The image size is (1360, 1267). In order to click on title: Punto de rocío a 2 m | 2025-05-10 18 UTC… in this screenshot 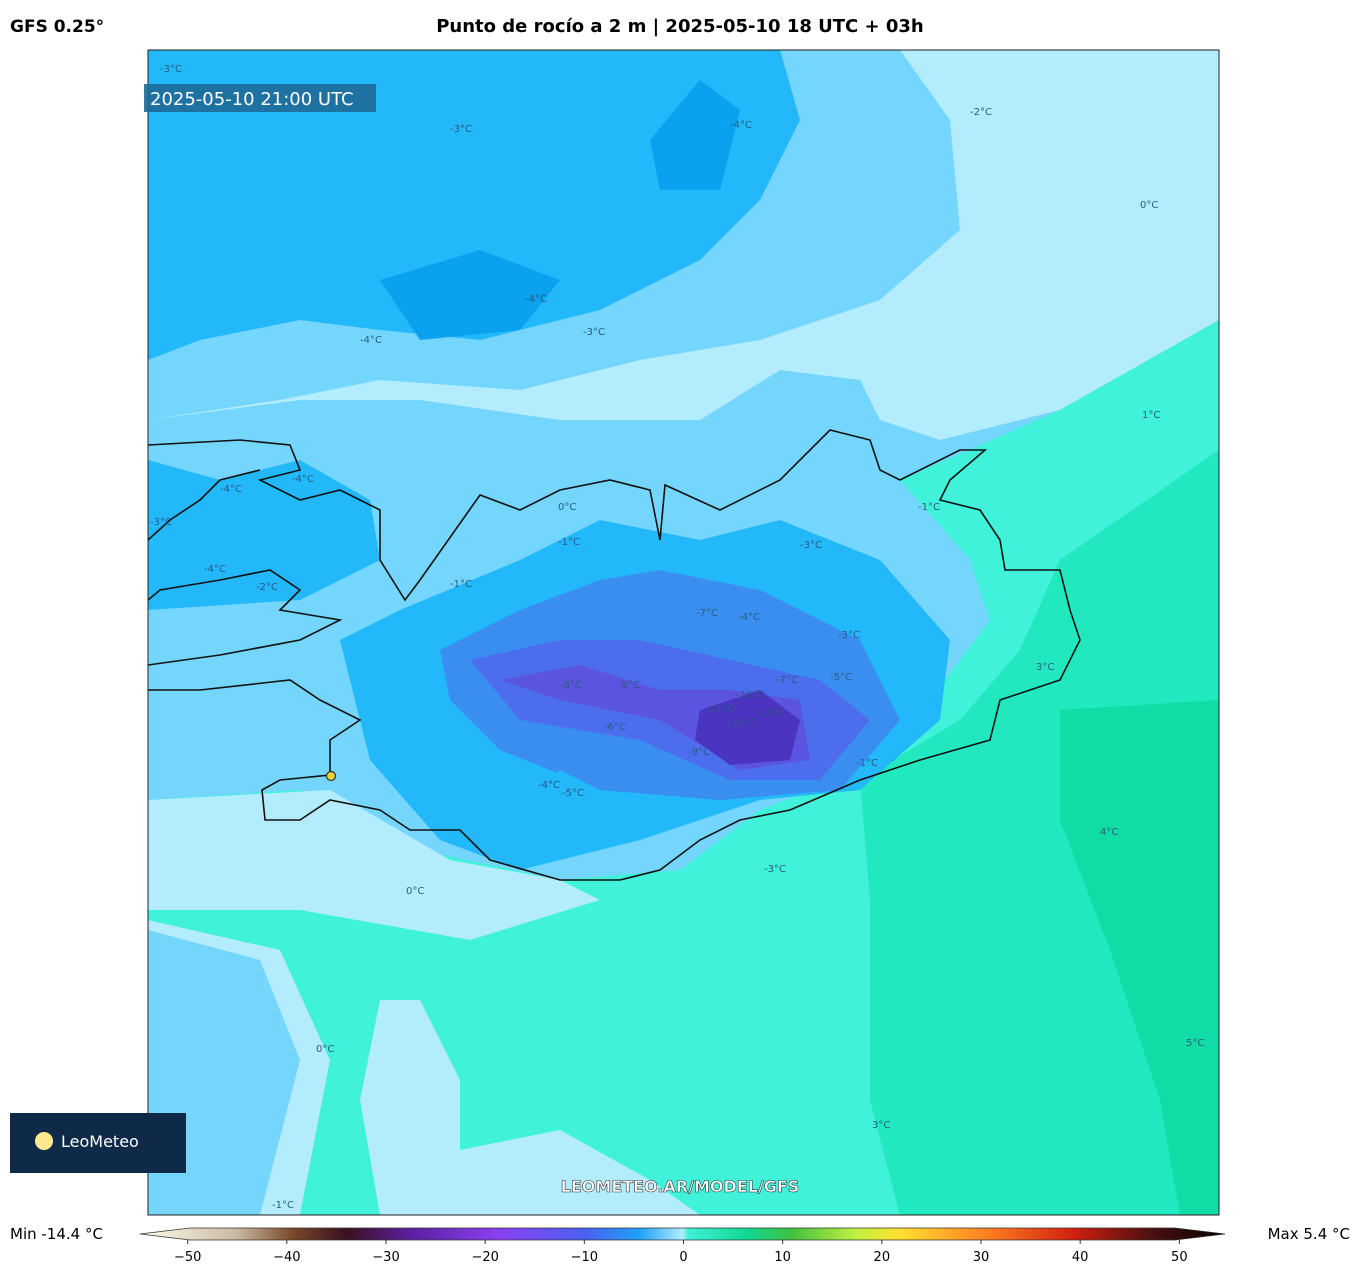, I will do `click(680, 26)`.